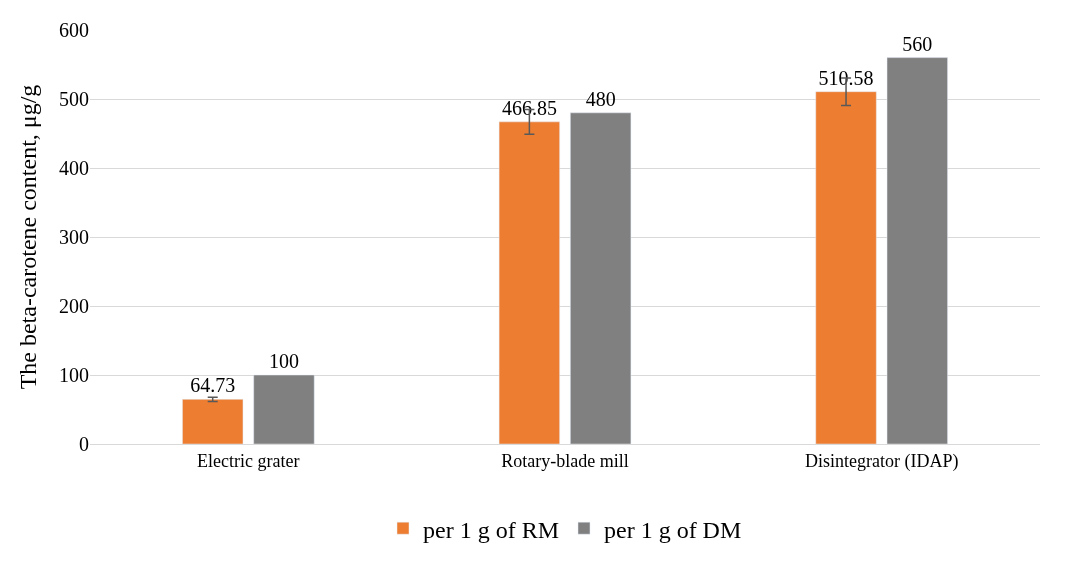  What do you see at coordinates (248, 460) in the screenshot?
I see `x-tick-label: Electric grater` at bounding box center [248, 460].